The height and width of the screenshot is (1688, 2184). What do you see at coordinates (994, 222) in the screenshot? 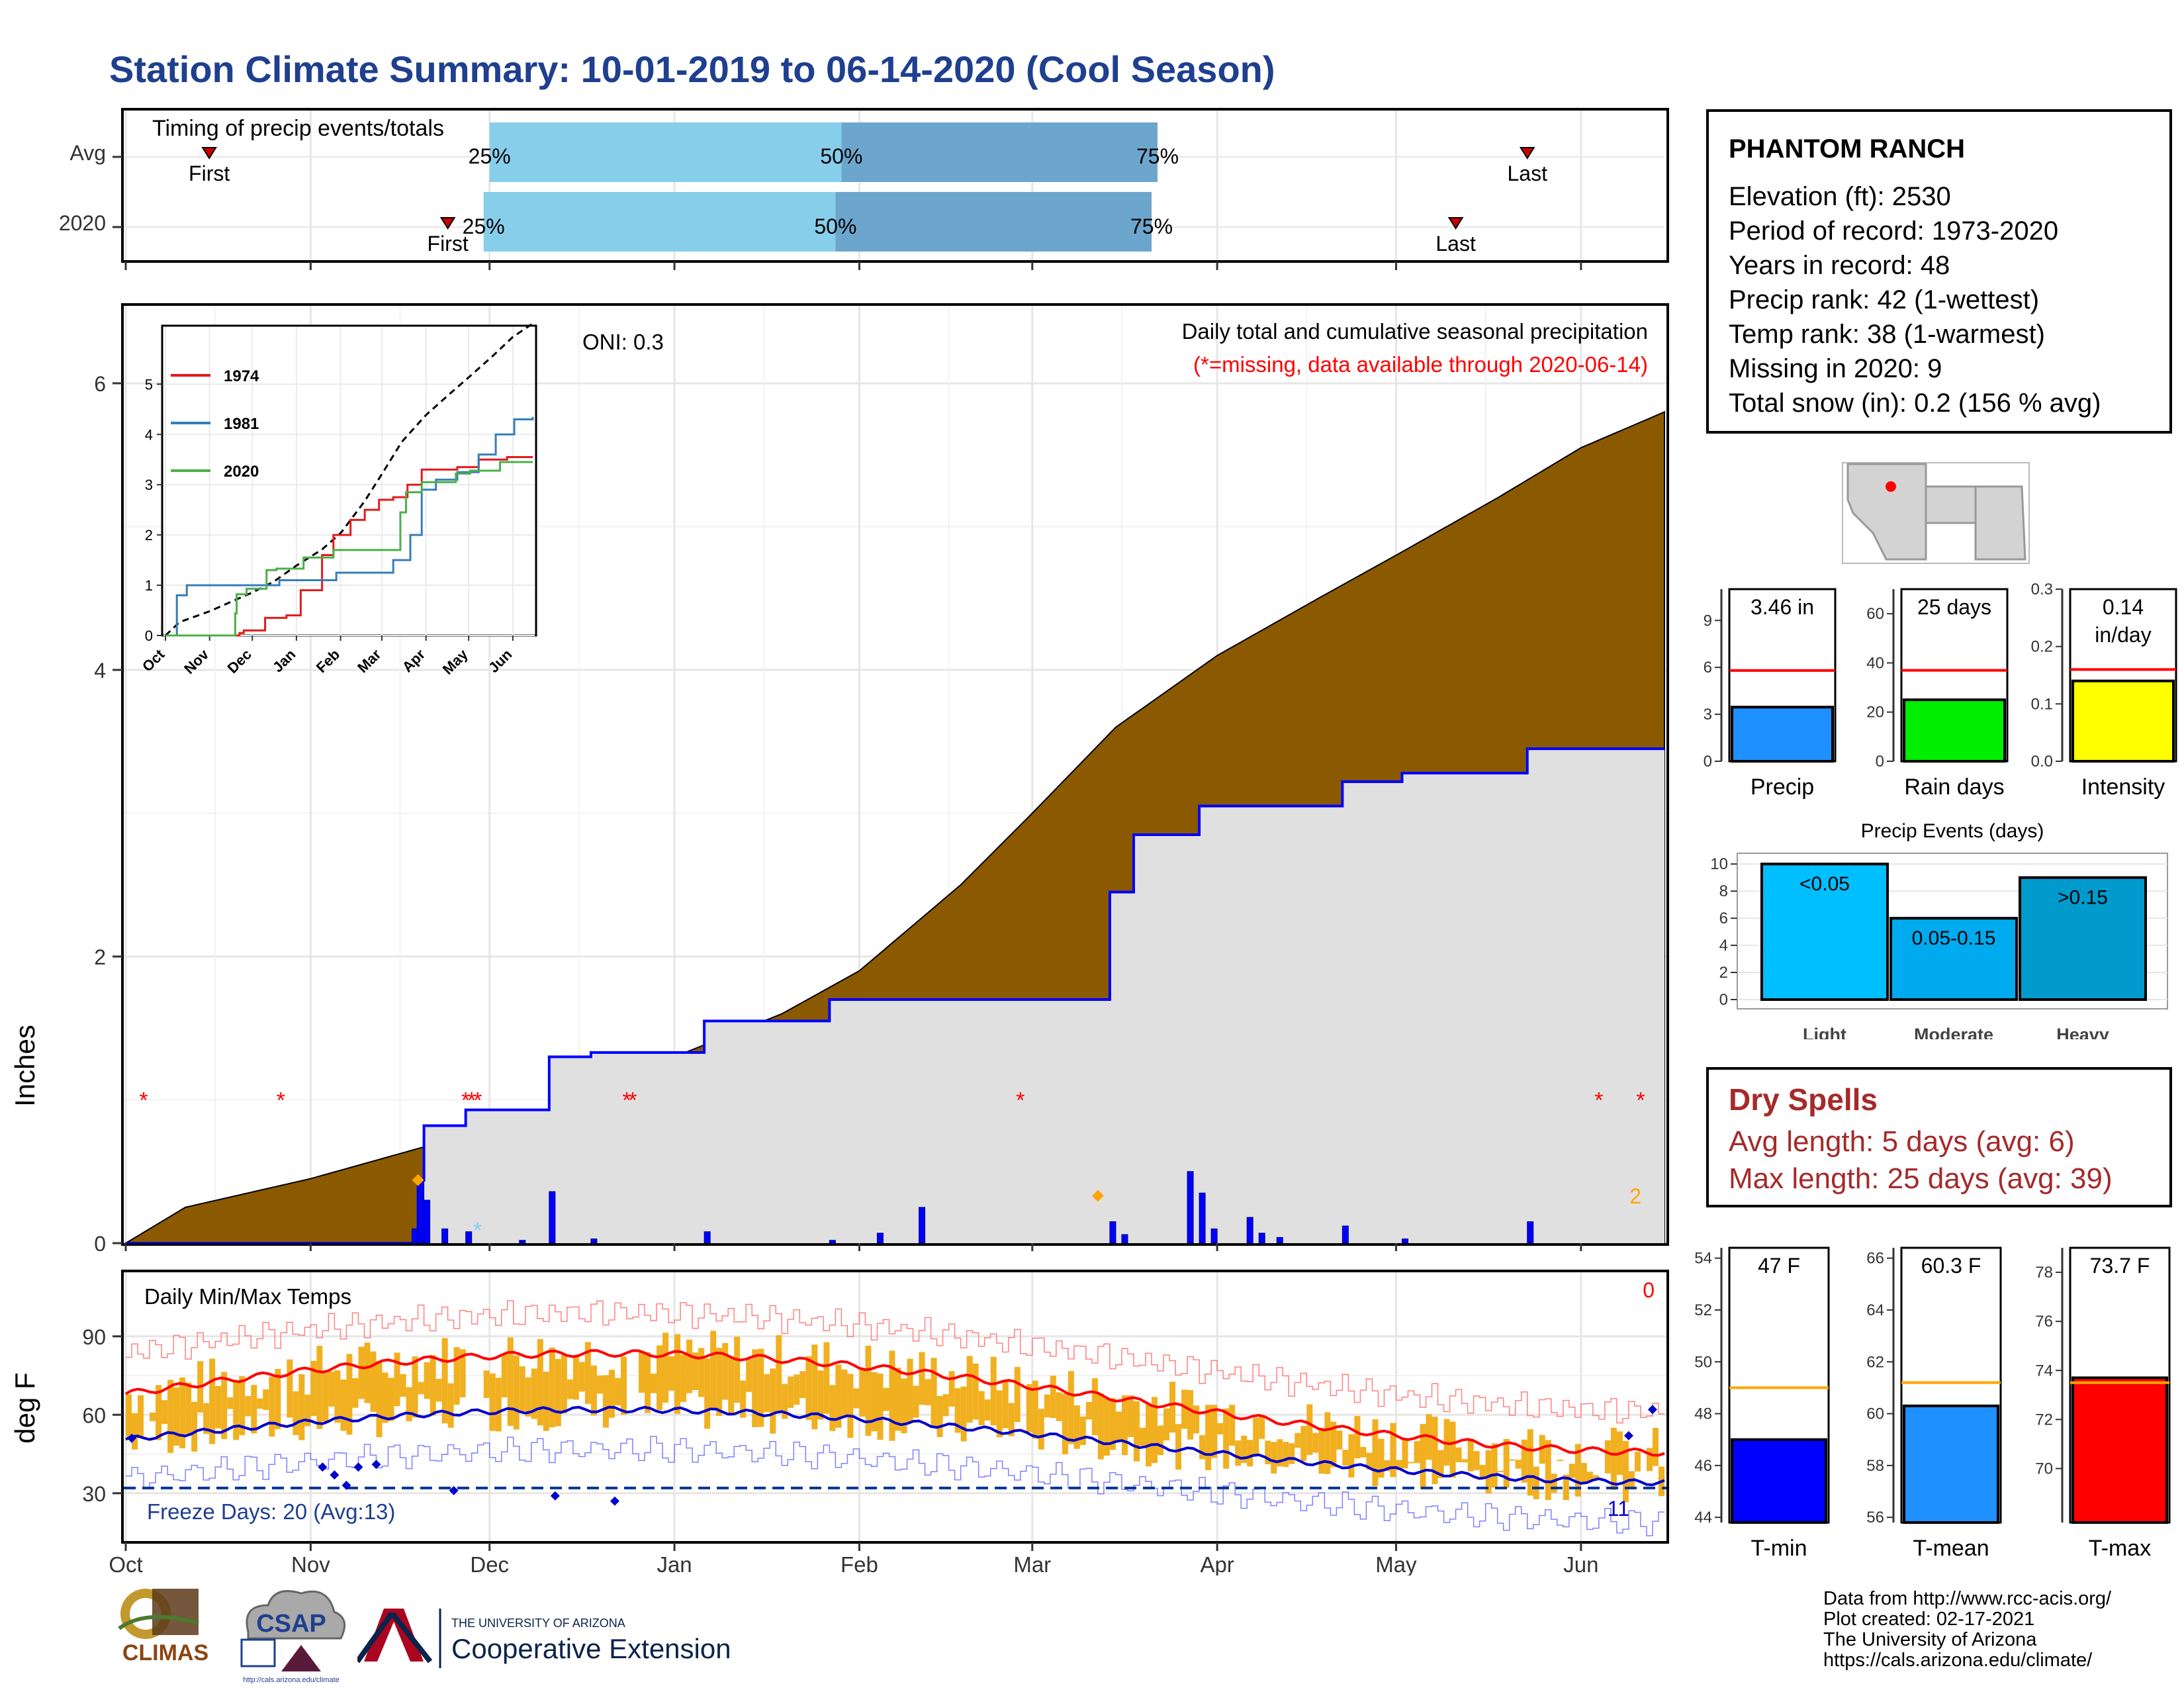
I see `timing-bar-q50-q75` at bounding box center [994, 222].